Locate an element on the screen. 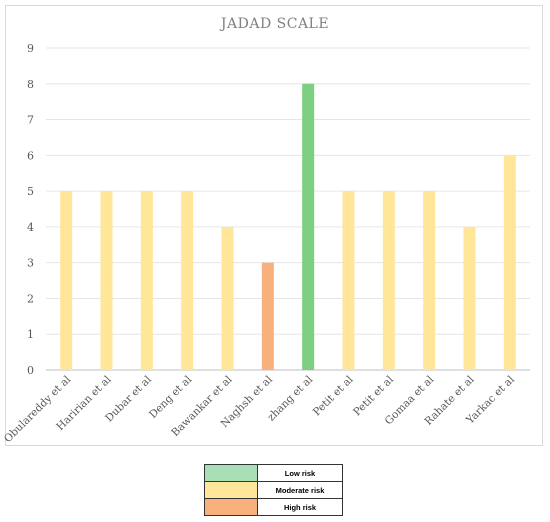 This screenshot has height=522, width=550. legend-label-low: Low risk is located at coordinates (300, 473).